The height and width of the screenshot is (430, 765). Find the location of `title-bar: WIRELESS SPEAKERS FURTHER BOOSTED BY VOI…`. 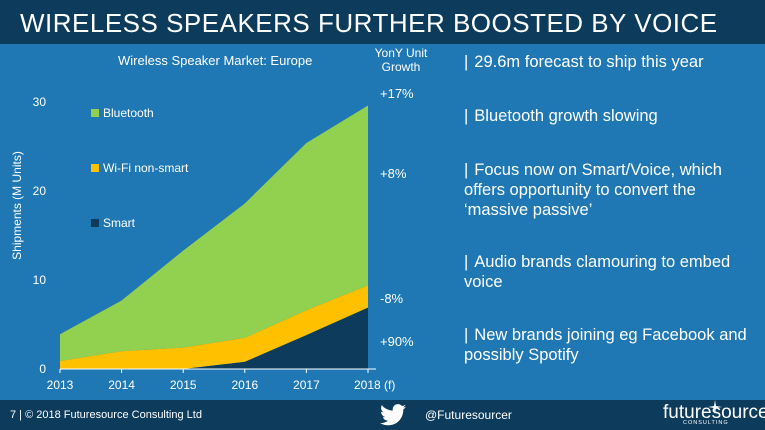

title-bar: WIRELESS SPEAKERS FURTHER BOOSTED BY VOI… is located at coordinates (382, 22).